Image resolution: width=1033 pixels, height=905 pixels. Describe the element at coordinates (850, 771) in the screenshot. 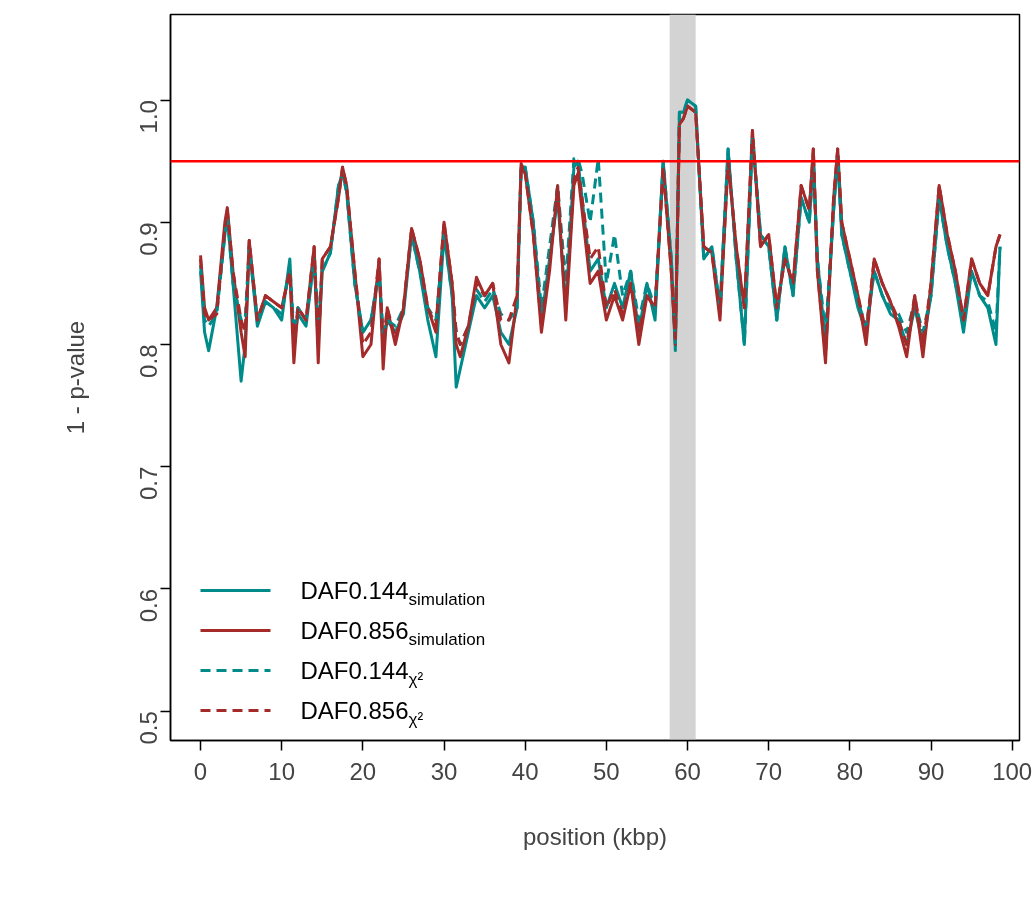

I see `x-tick-label: 80` at that location.